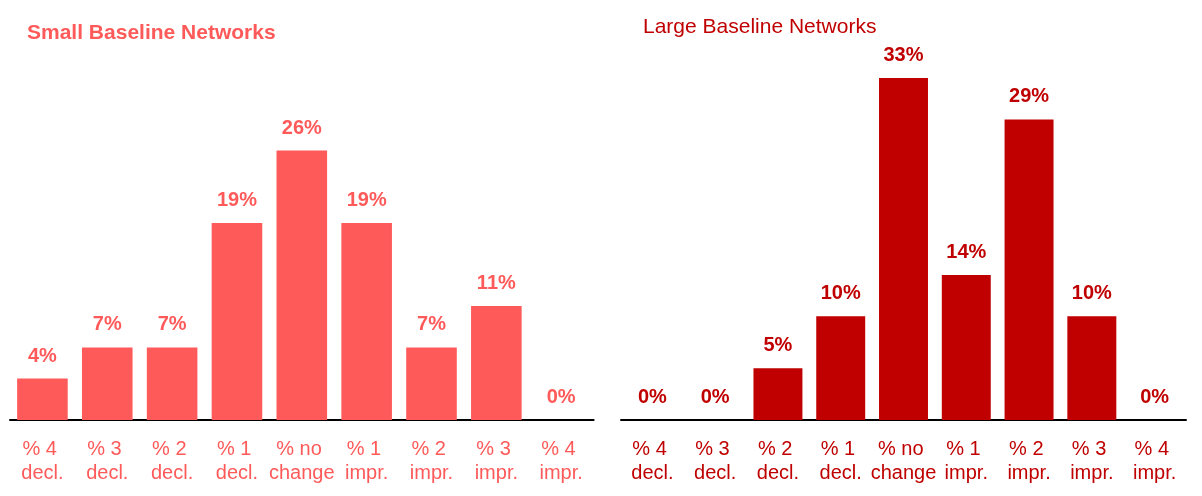 The width and height of the screenshot is (1202, 496). What do you see at coordinates (1029, 95) in the screenshot?
I see `data-label: 29%` at bounding box center [1029, 95].